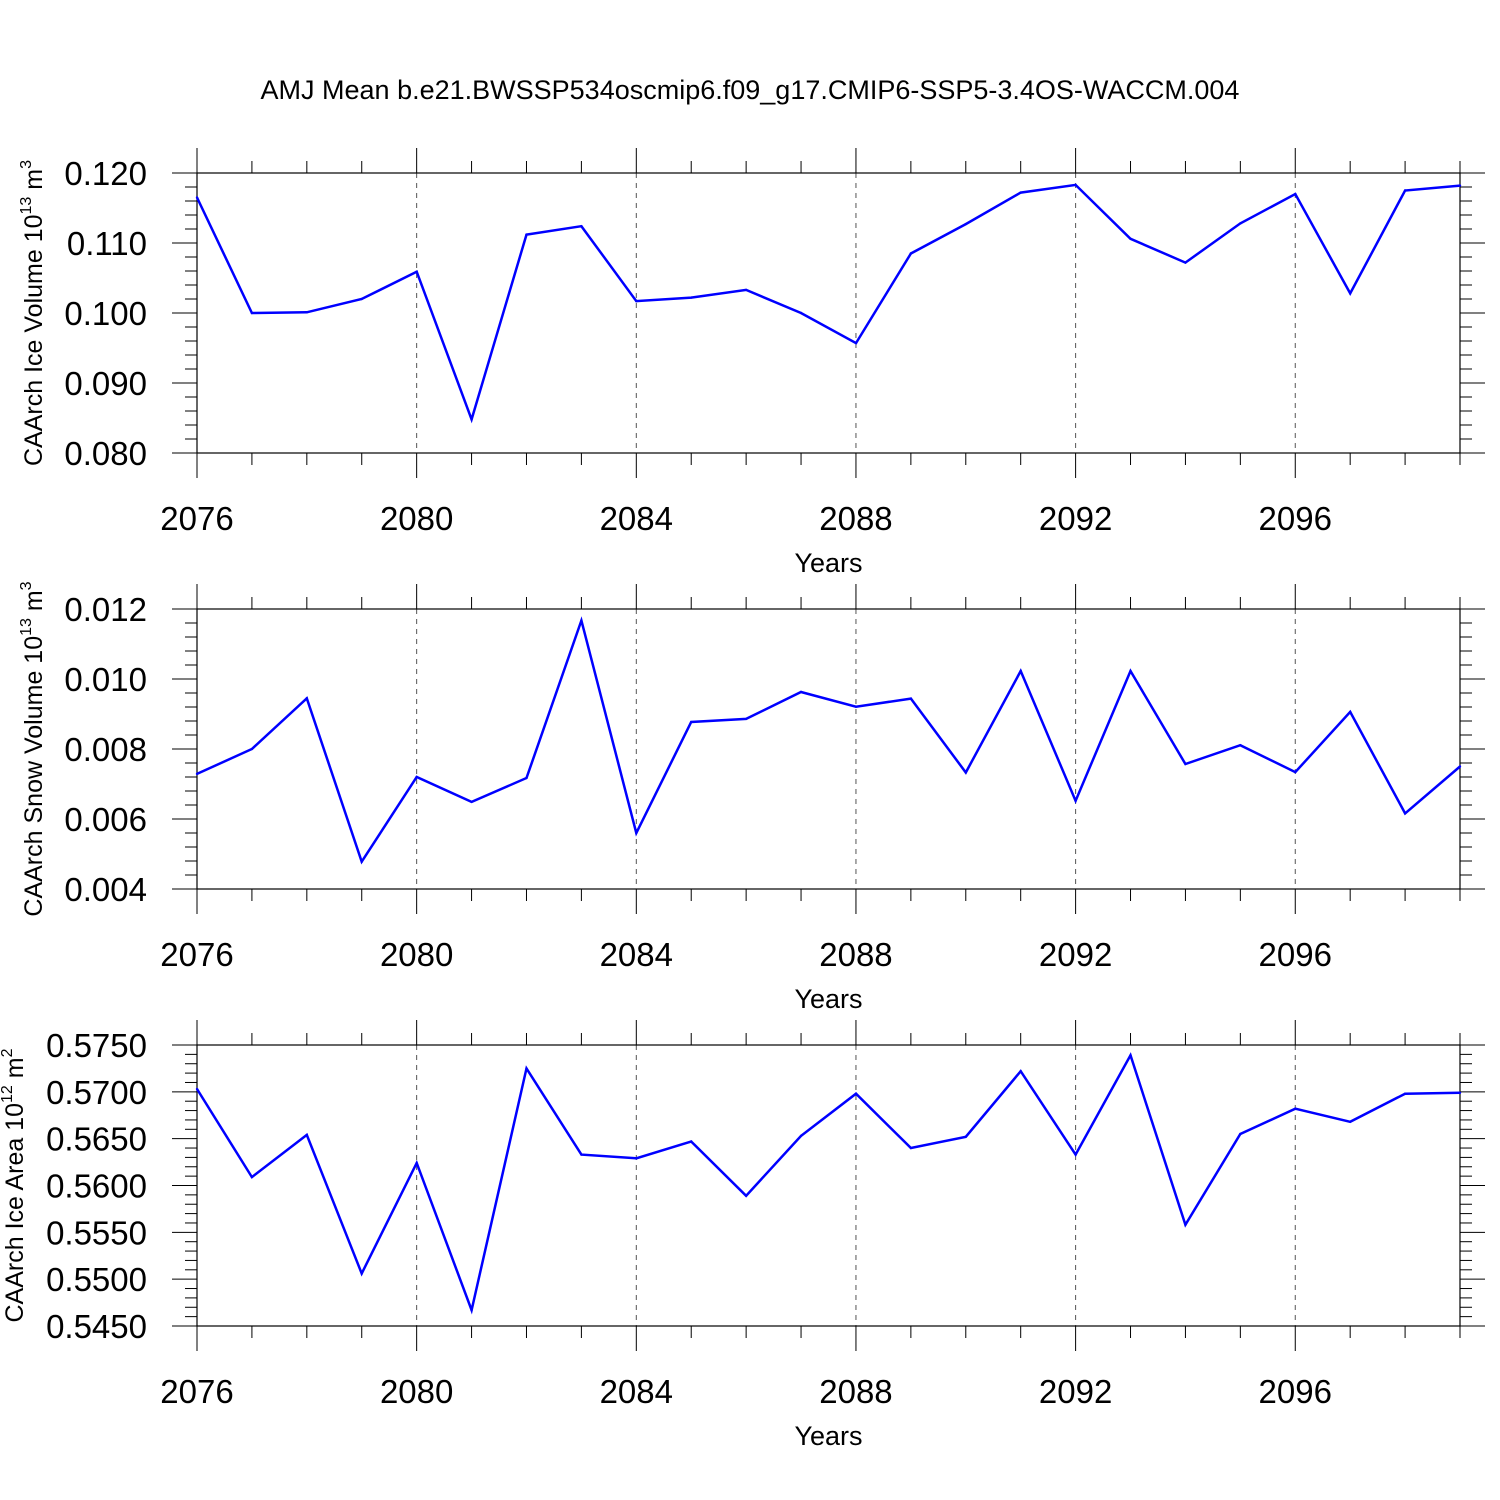 The height and width of the screenshot is (1500, 1500). I want to click on y-tick-label: 0.5700, so click(96, 1092).